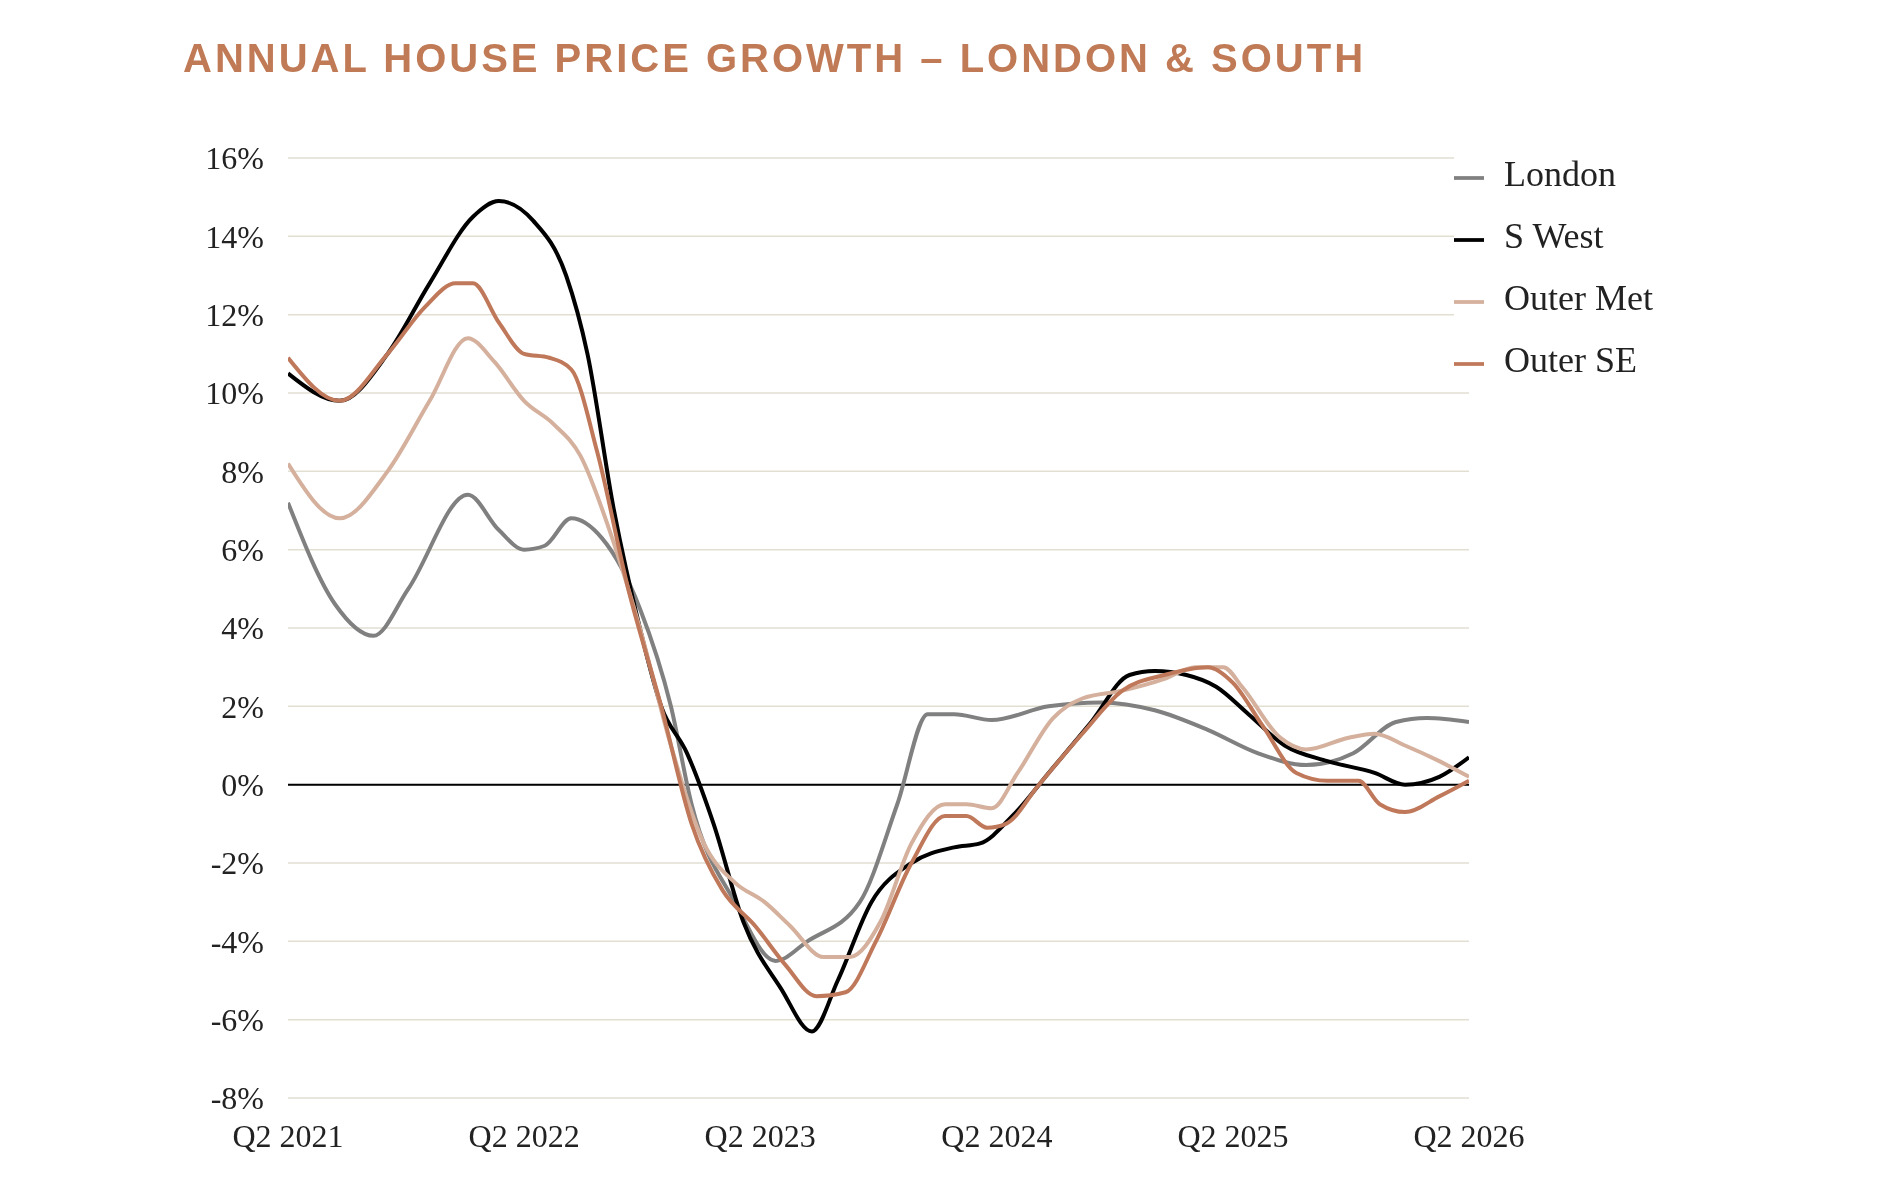 The image size is (1900, 1200). What do you see at coordinates (1469, 1135) in the screenshot?
I see `x-tick-label: Q2 2026` at bounding box center [1469, 1135].